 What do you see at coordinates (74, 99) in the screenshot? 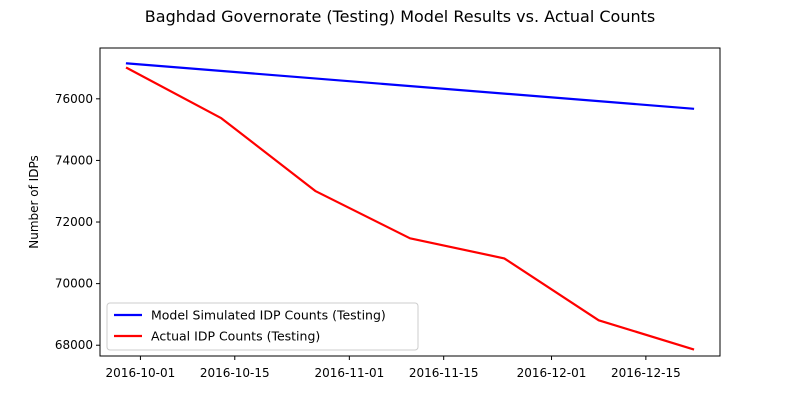
I see `y-tick-label: 76000` at bounding box center [74, 99].